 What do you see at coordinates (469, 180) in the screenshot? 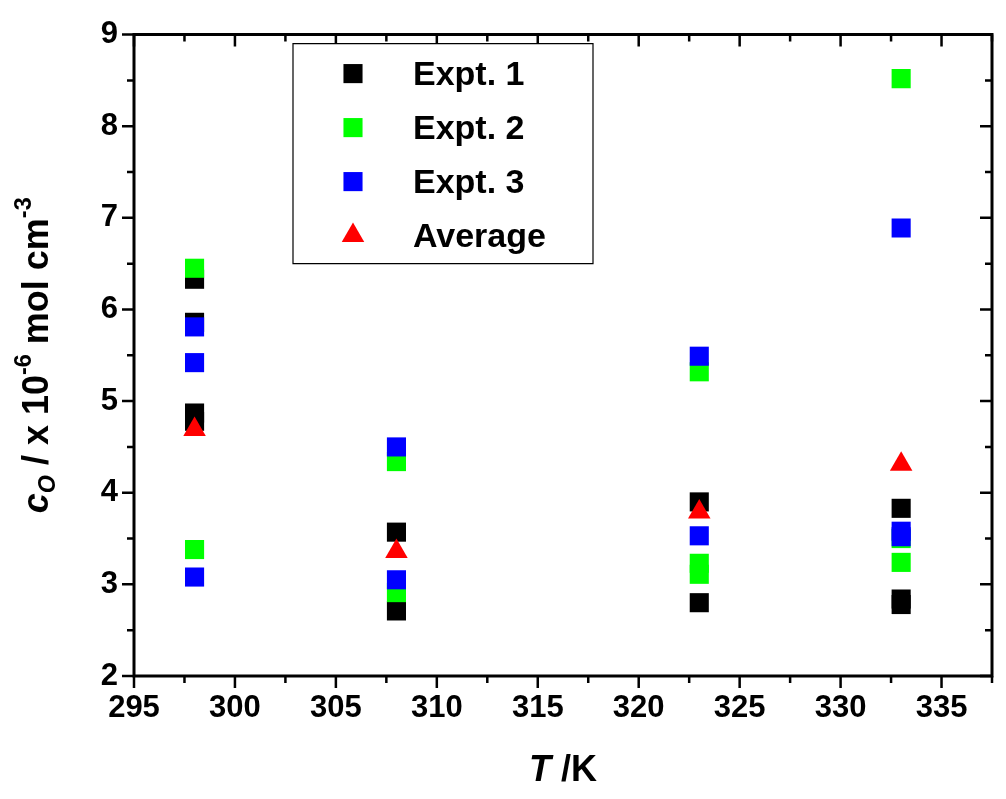
I see `legend-label: Expt. 3` at bounding box center [469, 180].